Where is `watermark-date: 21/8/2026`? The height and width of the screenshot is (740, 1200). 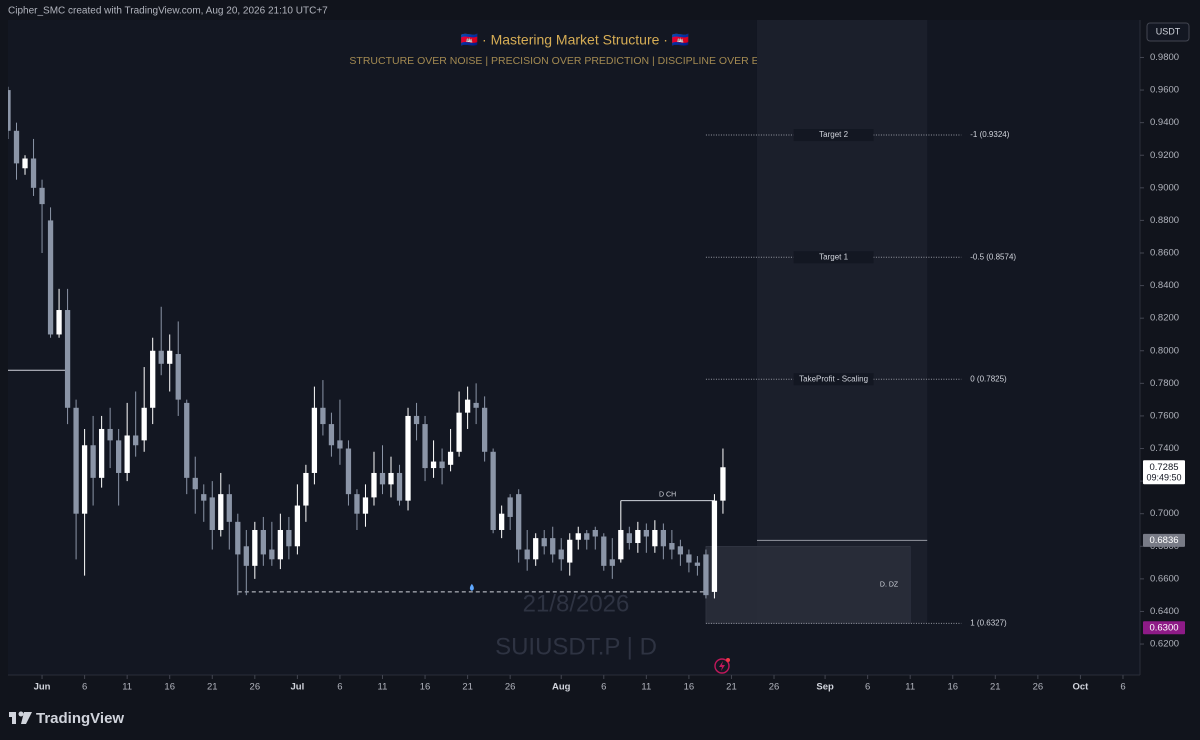 watermark-date: 21/8/2026 is located at coordinates (576, 603).